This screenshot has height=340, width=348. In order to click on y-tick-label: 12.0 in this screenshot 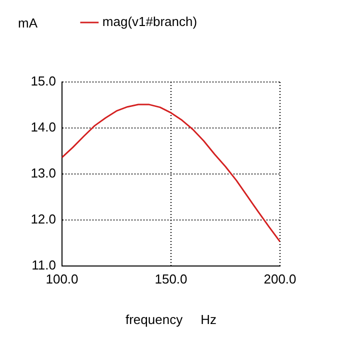, I will do `click(43, 219)`.